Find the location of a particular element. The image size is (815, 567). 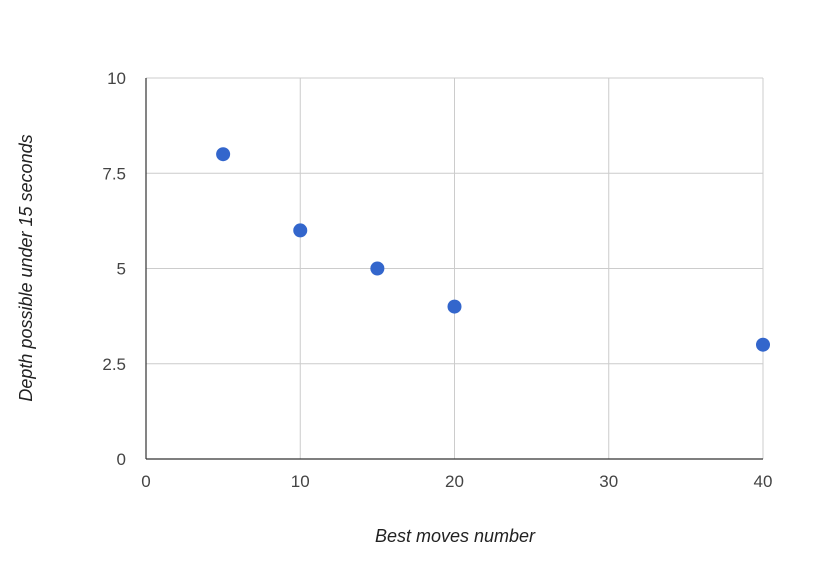

y-axis-title: Depth possible under 15 seconds is located at coordinates (26, 267).